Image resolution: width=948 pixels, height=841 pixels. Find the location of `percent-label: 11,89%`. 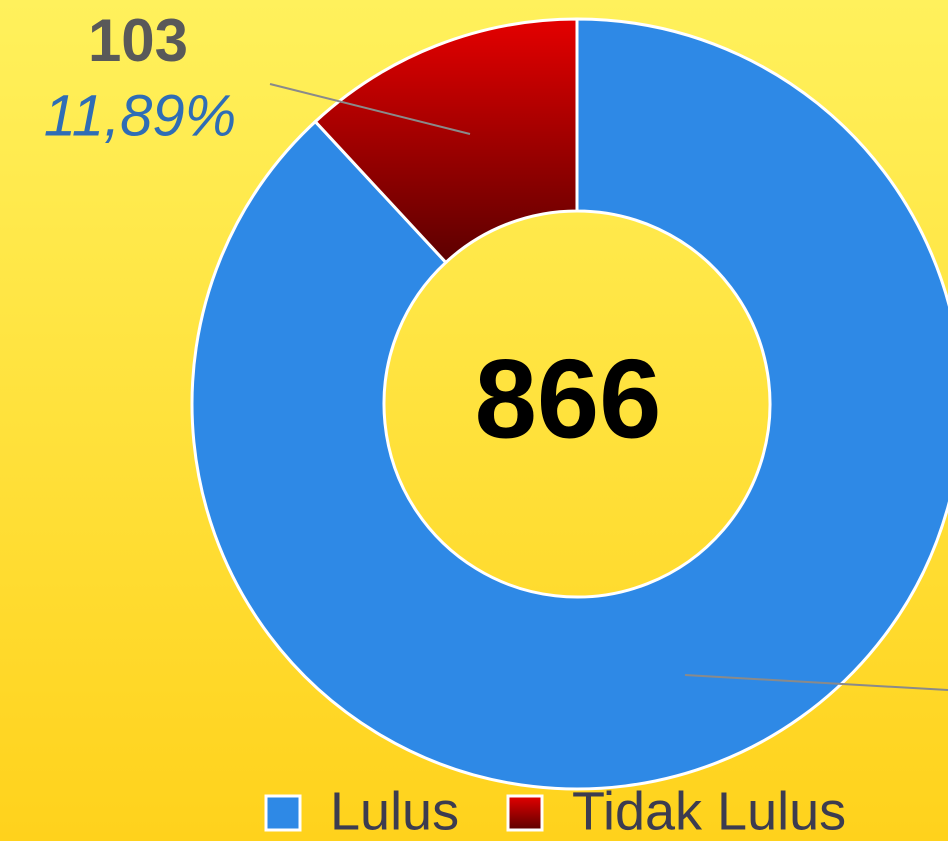

percent-label: 11,89% is located at coordinates (140, 115).